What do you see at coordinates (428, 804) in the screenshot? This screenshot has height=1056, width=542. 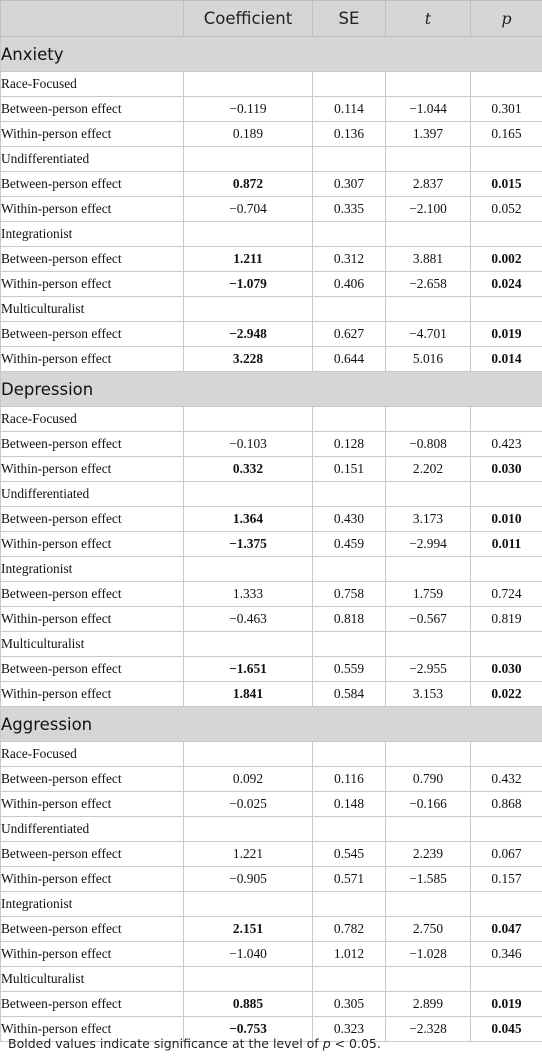 I see `t-cell: −0.166` at bounding box center [428, 804].